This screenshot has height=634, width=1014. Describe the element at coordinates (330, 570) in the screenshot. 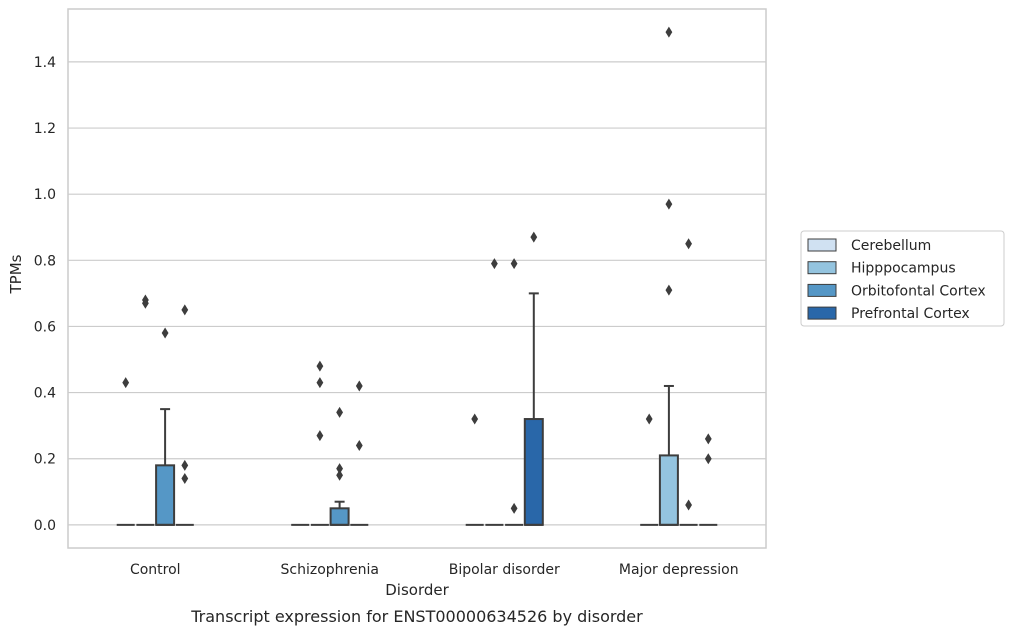

I see `x-tick-label: Schizophrenia` at that location.